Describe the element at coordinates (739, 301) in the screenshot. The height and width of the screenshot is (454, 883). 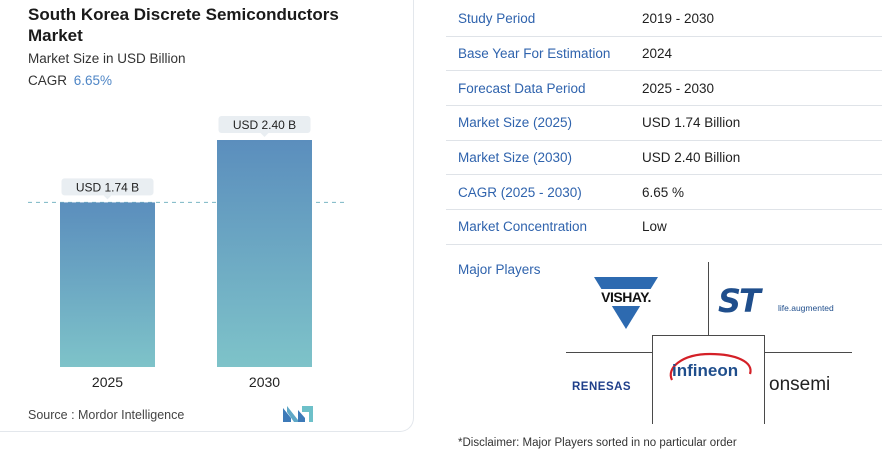
I see `st-mark: ST` at that location.